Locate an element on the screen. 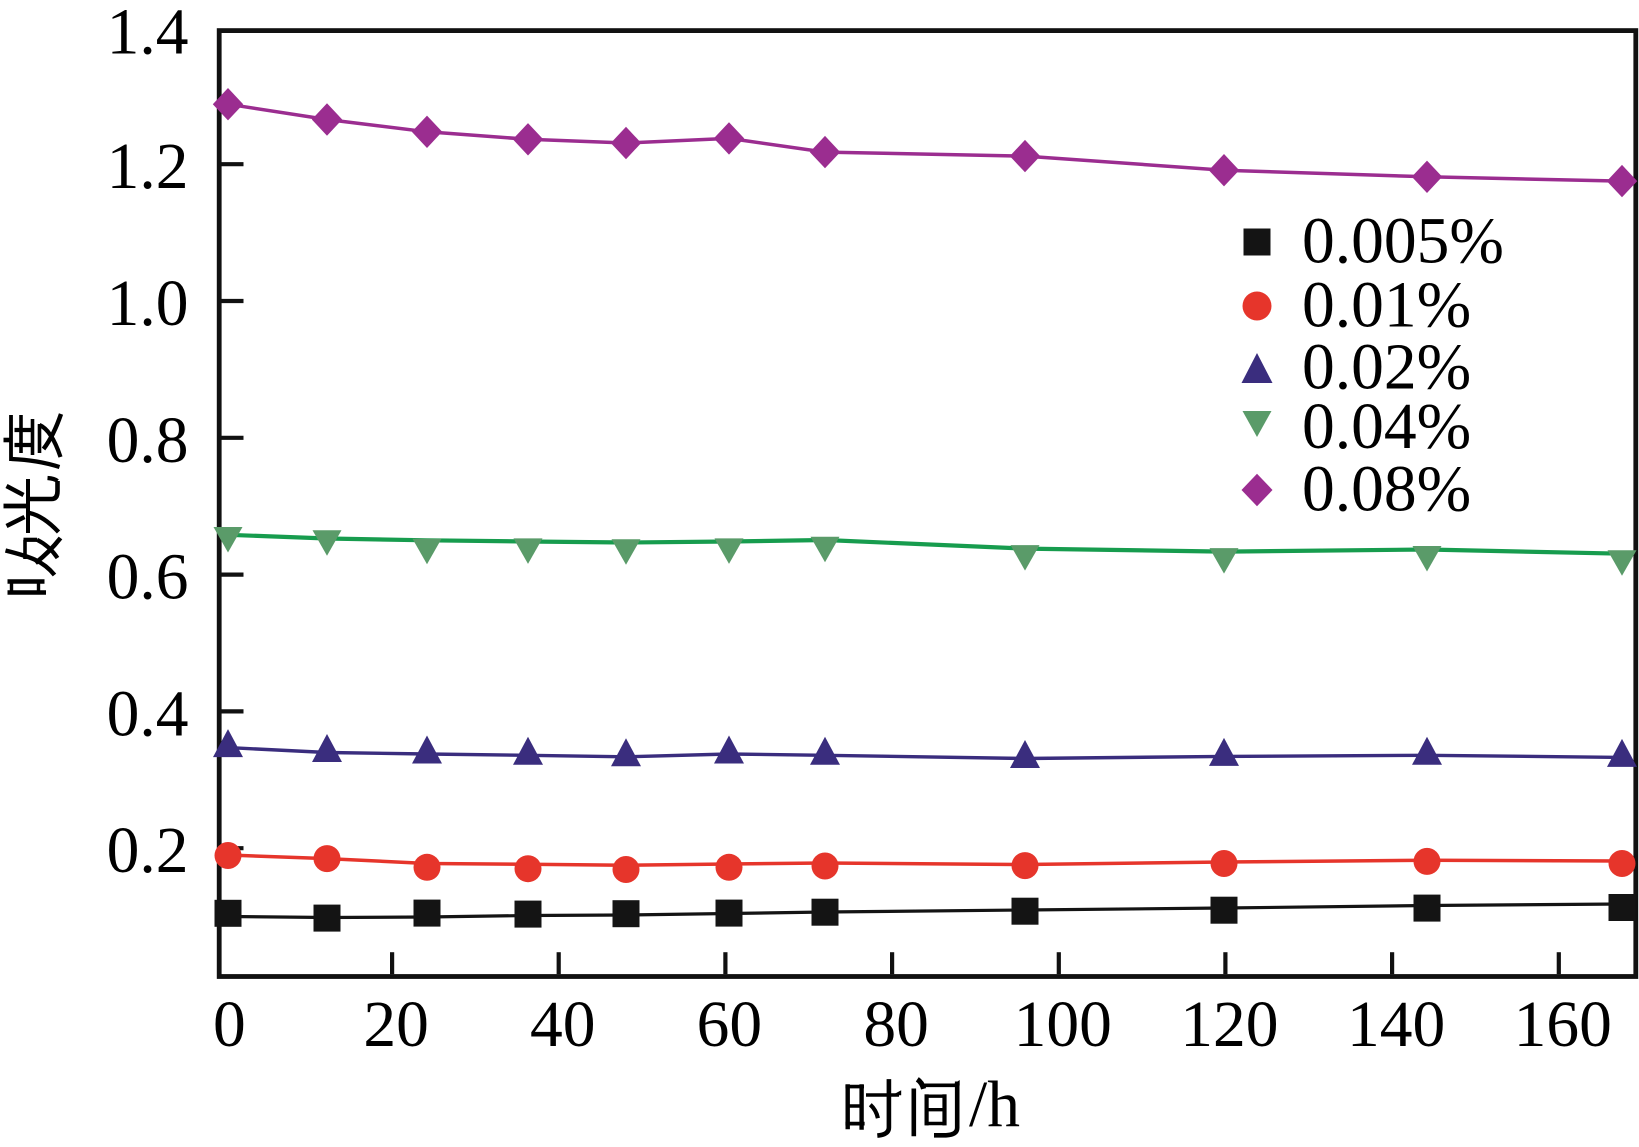 This screenshot has width=1639, height=1147. svg-text: 0.08% is located at coordinates (1386, 490).